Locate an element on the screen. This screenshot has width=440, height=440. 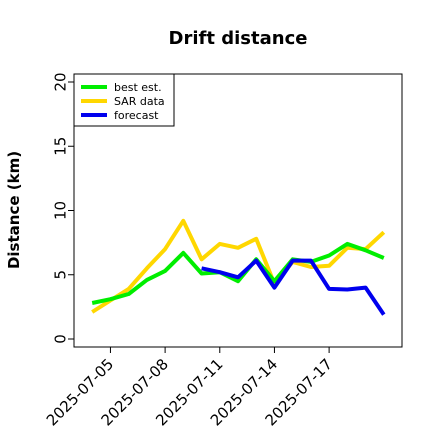
series-line-best-est is located at coordinates (238, 273).